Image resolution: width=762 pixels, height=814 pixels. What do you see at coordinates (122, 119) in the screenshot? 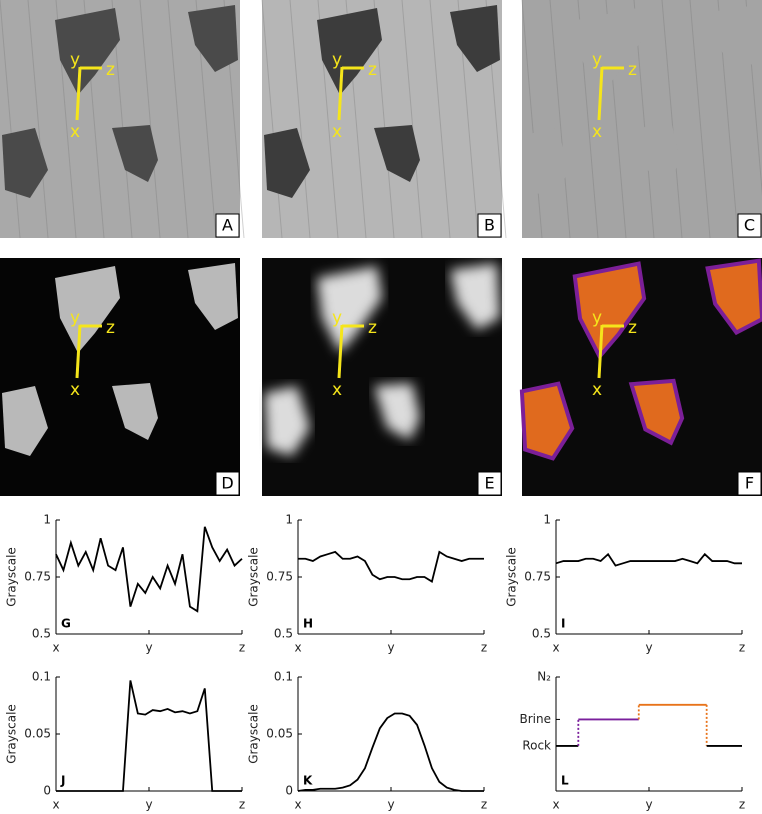
I see `image-panel: Ay z x` at bounding box center [122, 119].